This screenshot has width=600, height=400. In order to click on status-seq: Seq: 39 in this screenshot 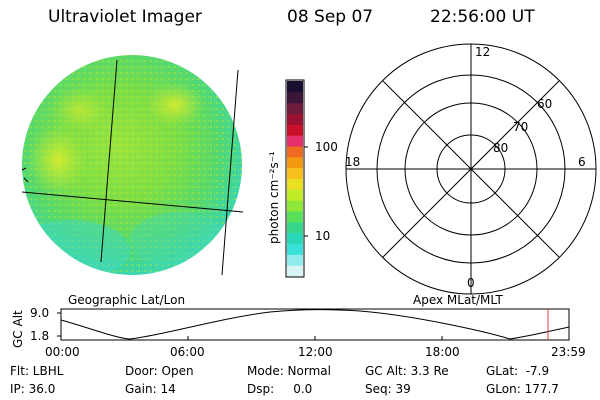, I will do `click(388, 389)`.